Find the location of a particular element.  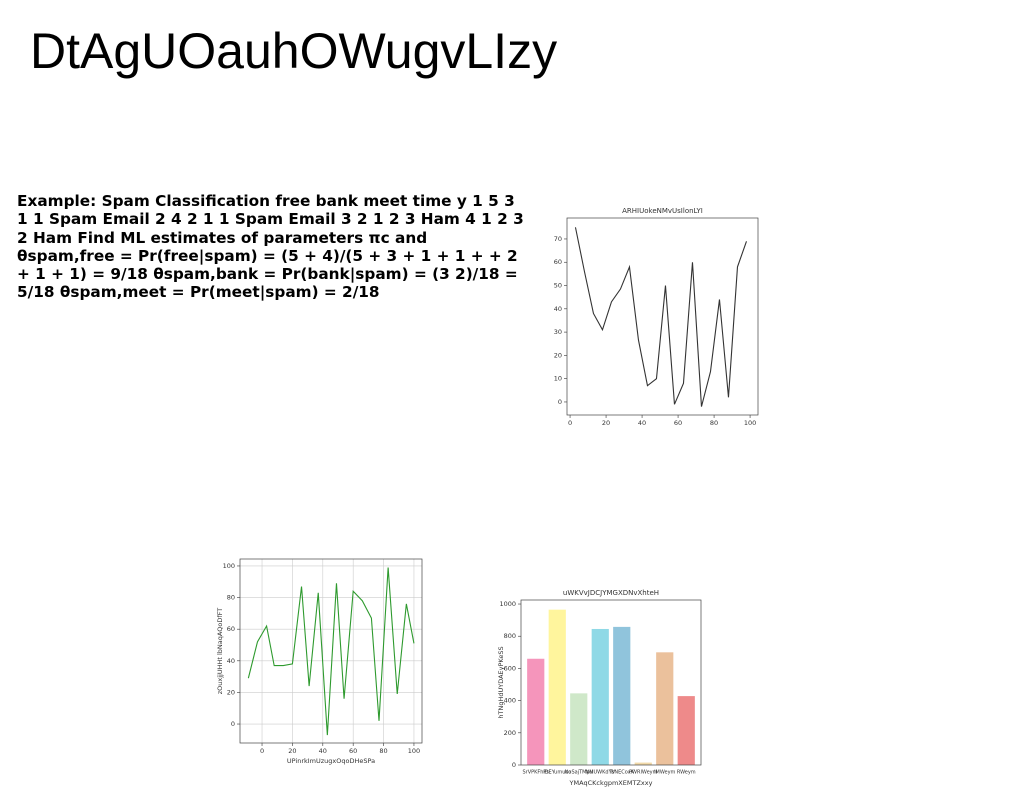

x-tick-label: NoSajTMpu is located at coordinates (579, 773).